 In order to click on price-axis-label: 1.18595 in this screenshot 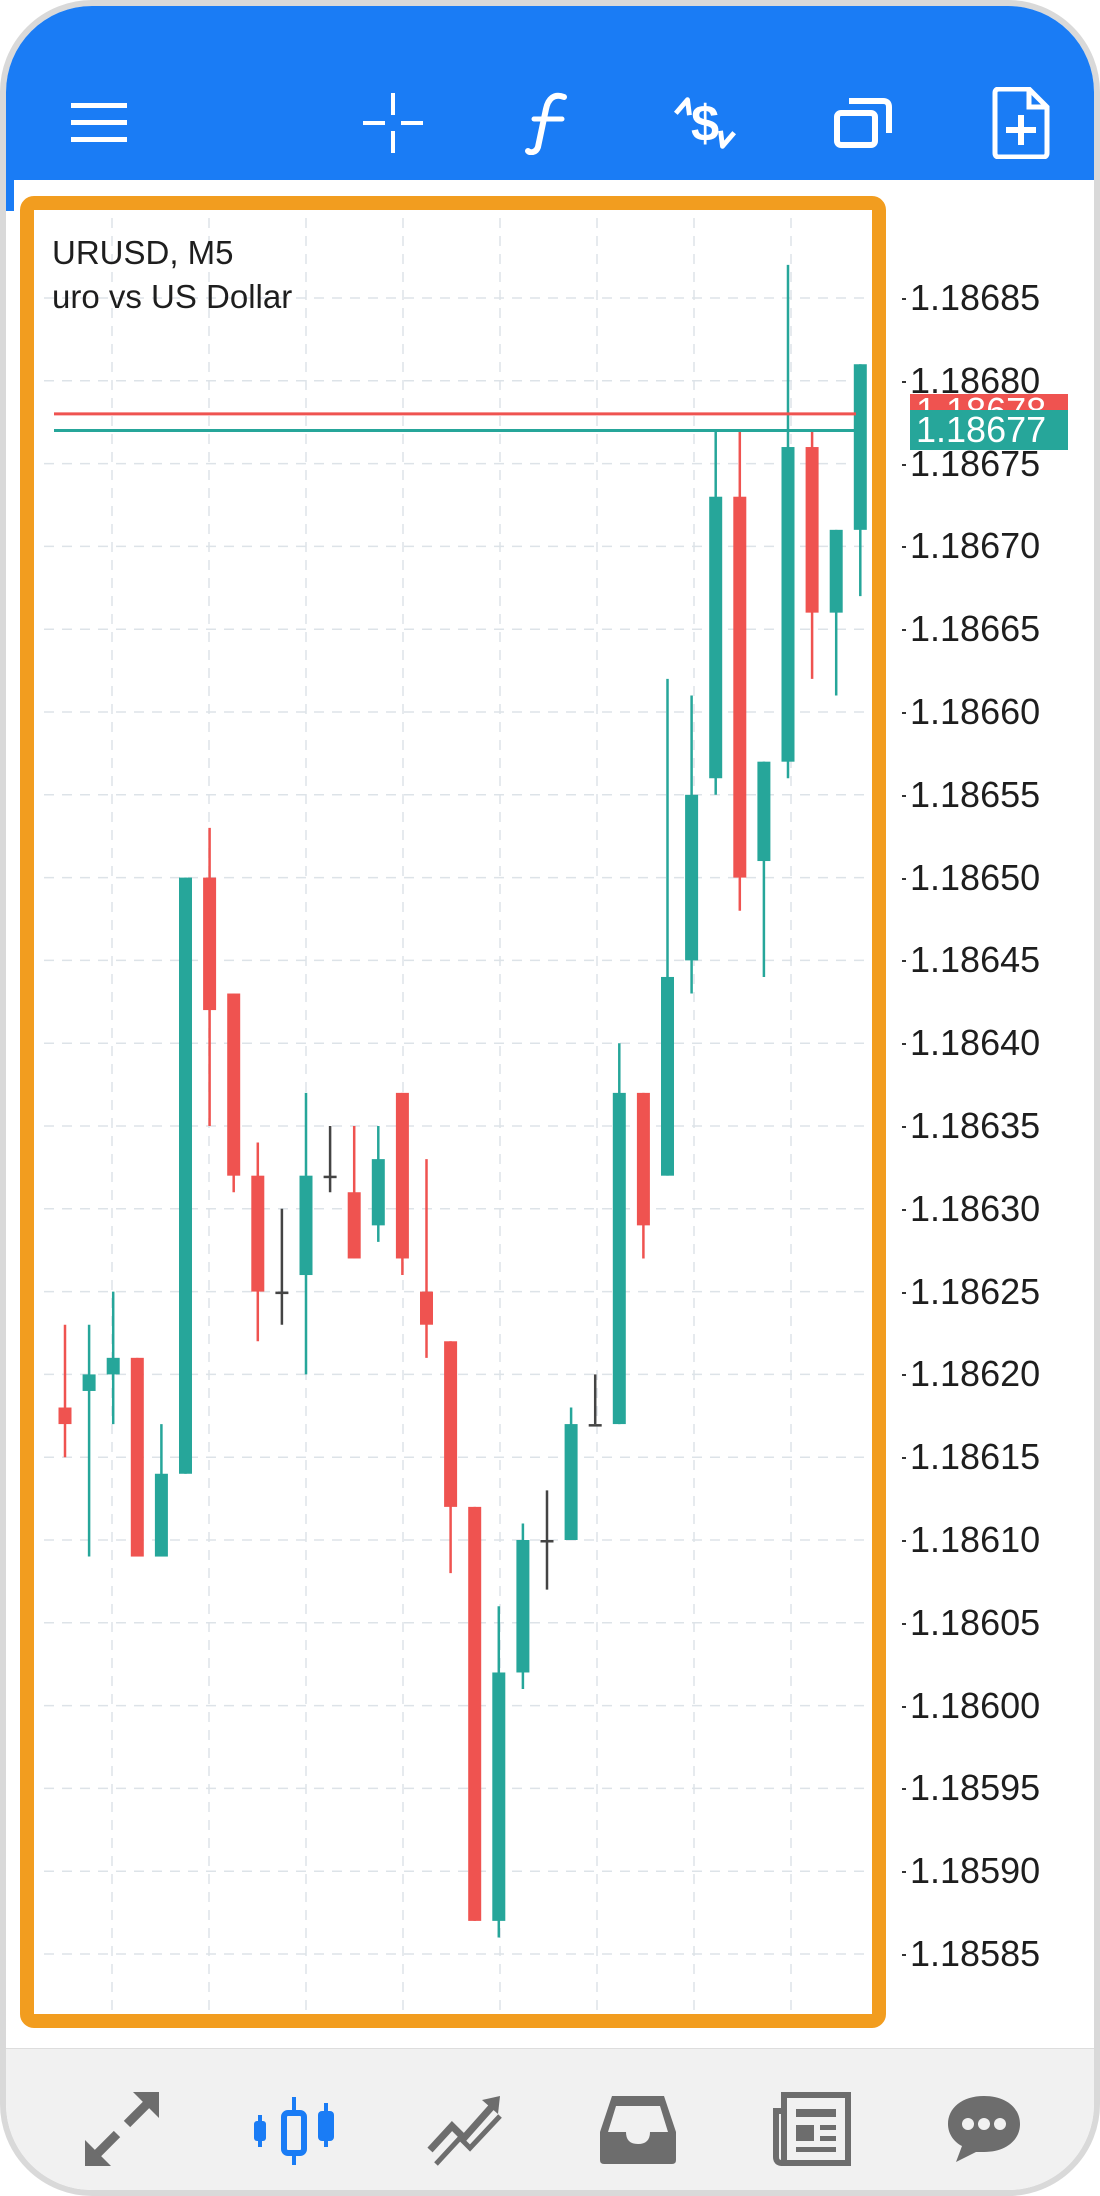, I will do `click(971, 1788)`.